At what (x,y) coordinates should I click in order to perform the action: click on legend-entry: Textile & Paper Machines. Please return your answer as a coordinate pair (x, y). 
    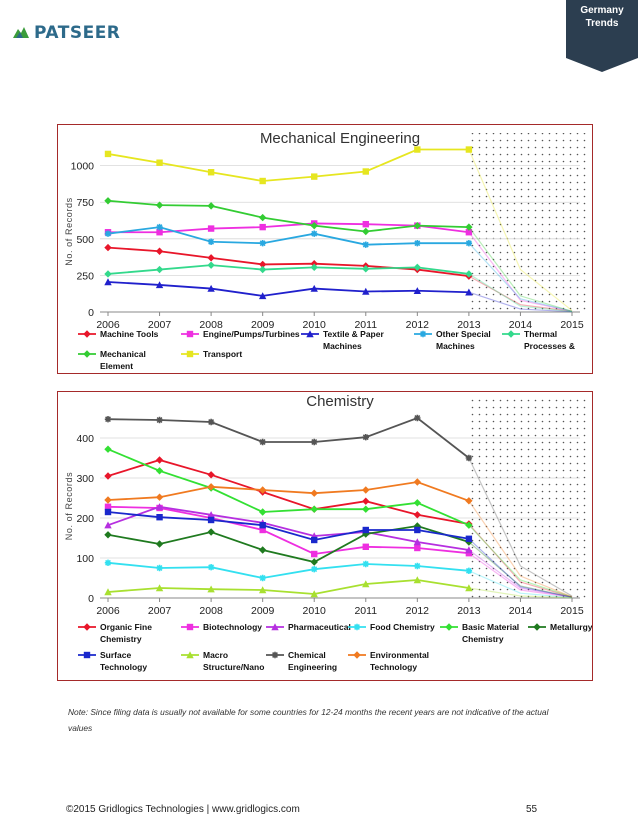
    Looking at the image, I should click on (342, 340).